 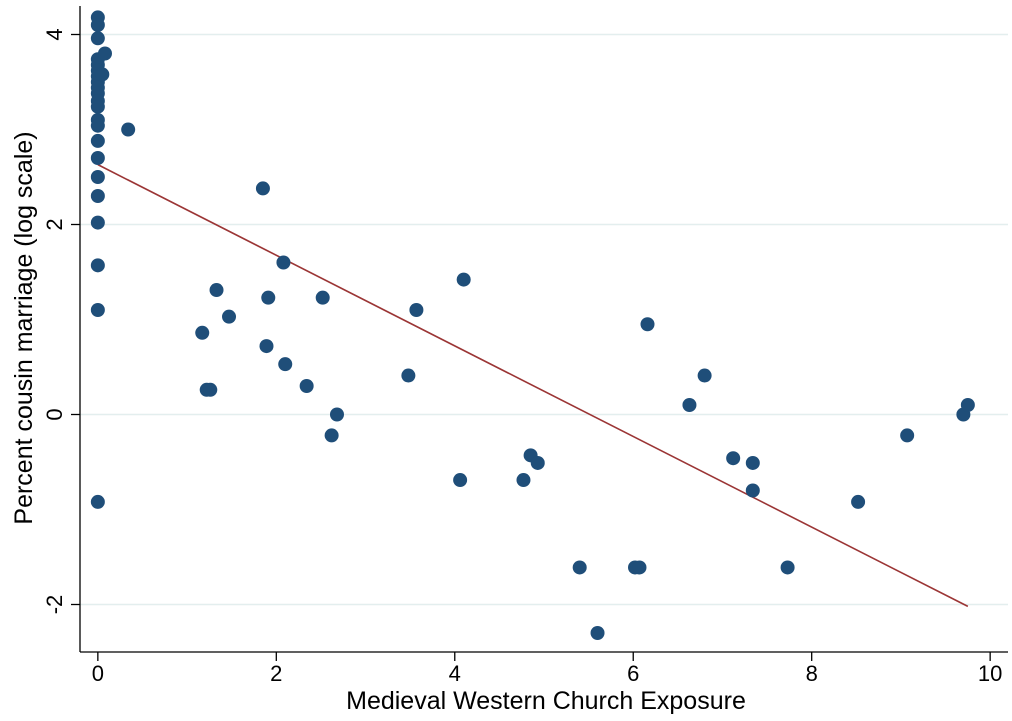 What do you see at coordinates (990, 673) in the screenshot?
I see `x-tick-label: 10` at bounding box center [990, 673].